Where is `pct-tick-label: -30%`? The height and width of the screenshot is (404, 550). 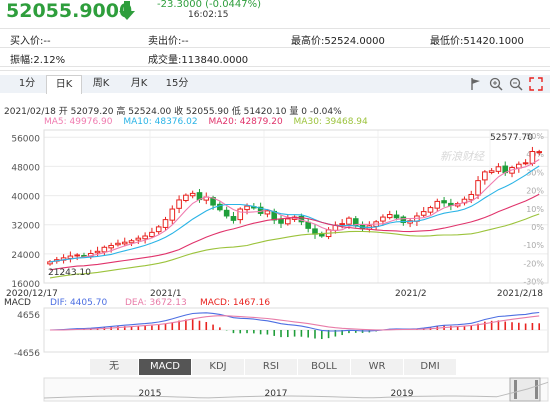 pct-tick-label: -30% is located at coordinates (533, 282).